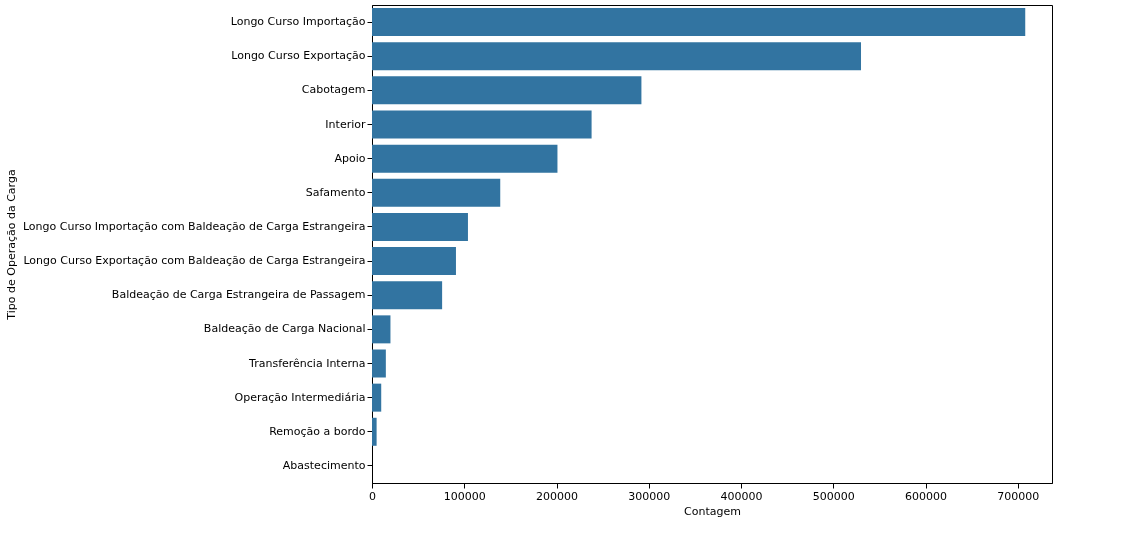 The image size is (1123, 536). Describe the element at coordinates (11, 245) in the screenshot. I see `y-axis-title: Tipo de Operação da Carga` at that location.